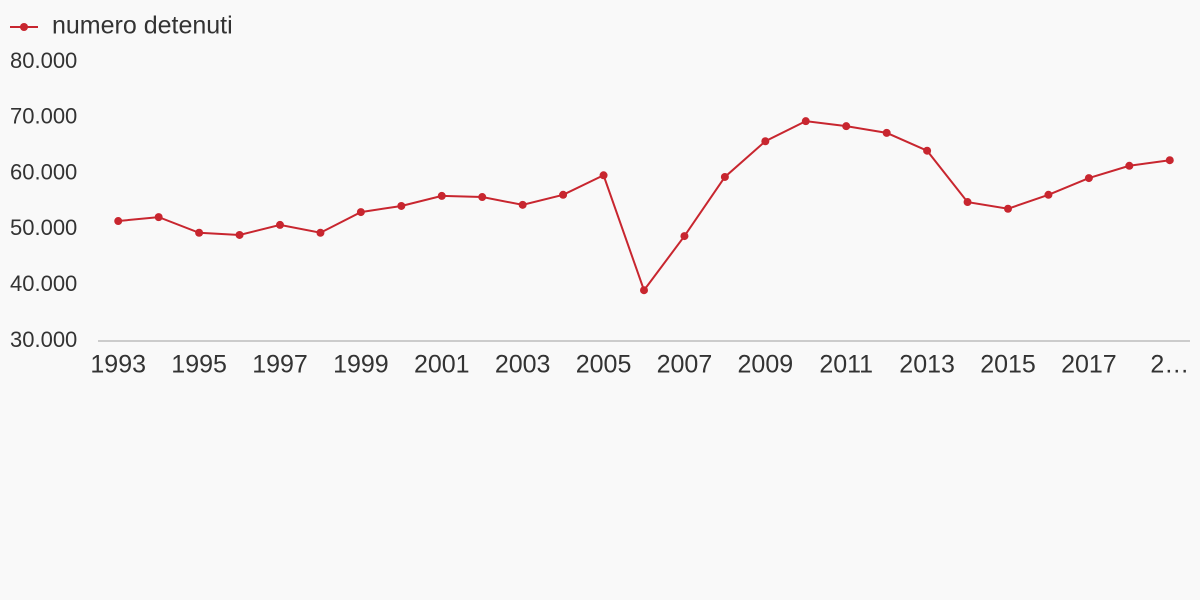 Image resolution: width=1200 pixels, height=600 pixels. Describe the element at coordinates (927, 365) in the screenshot. I see `x-tick-label: 2013` at that location.